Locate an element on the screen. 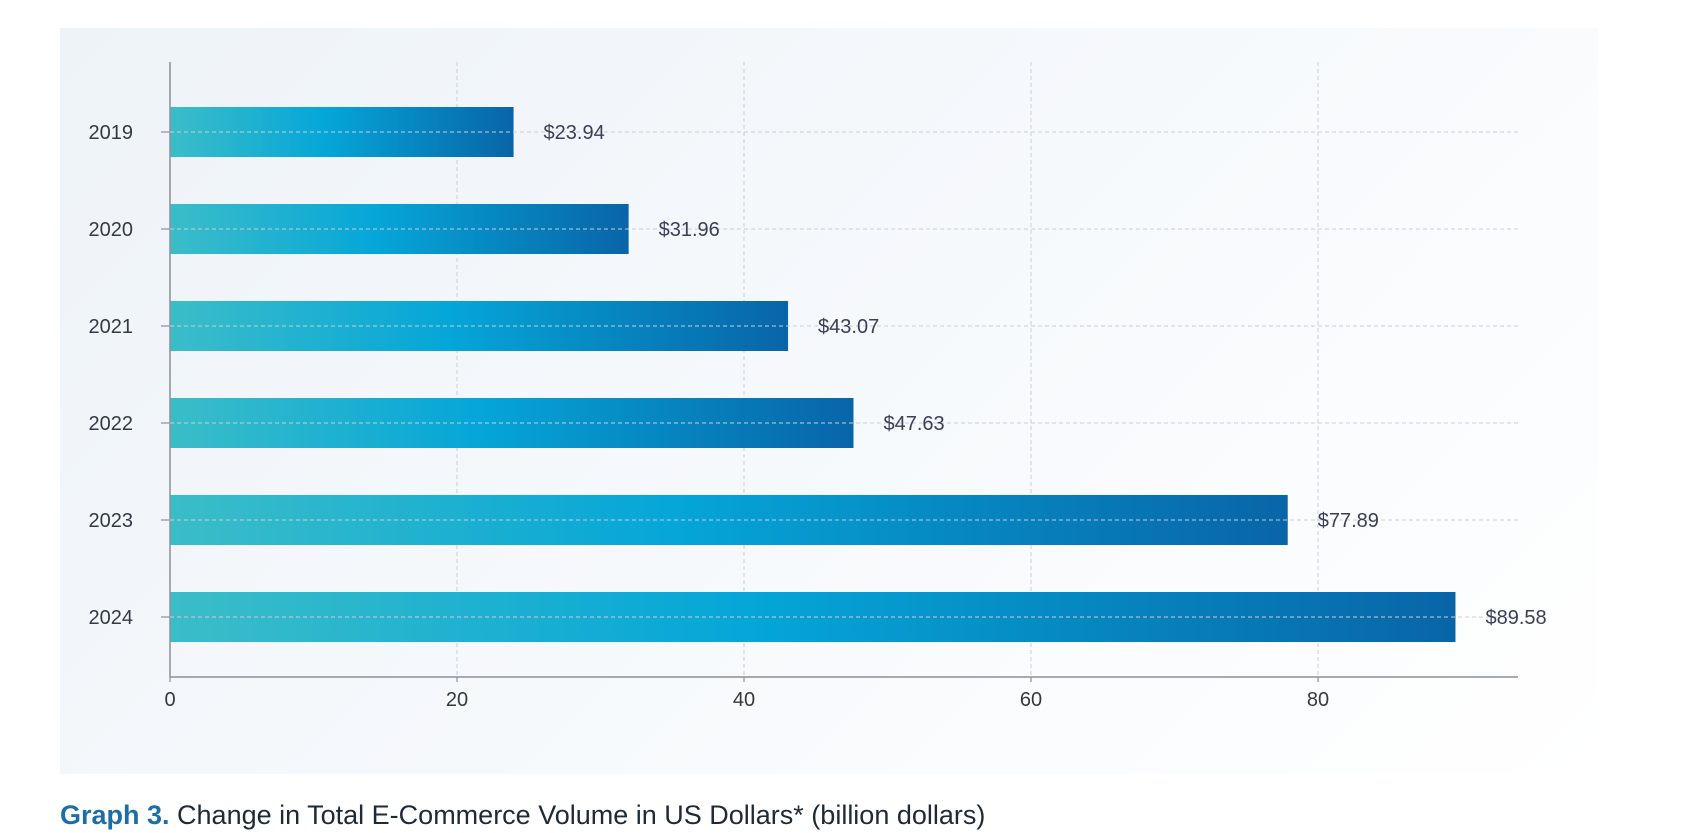 Image resolution: width=1698 pixels, height=833 pixels. caption-prefix: Graph 3. is located at coordinates (115, 815).